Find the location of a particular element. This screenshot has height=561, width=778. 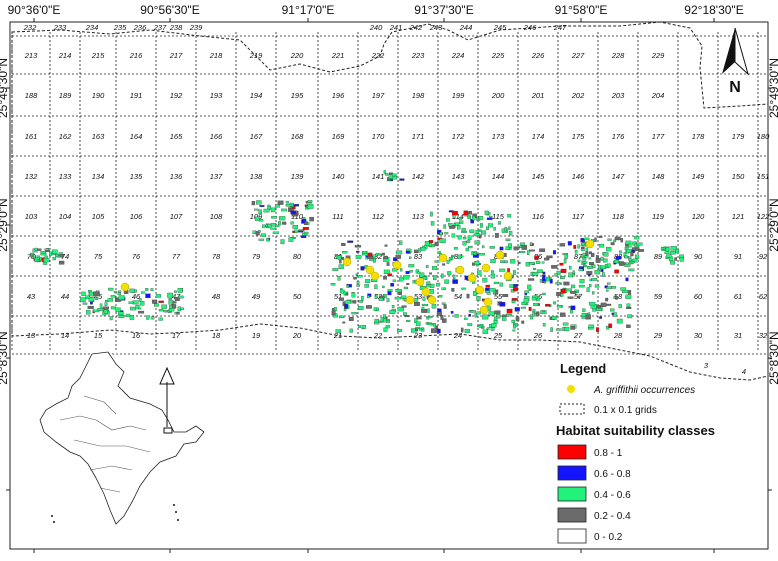

grid-cell-label: 51 is located at coordinates (338, 296).